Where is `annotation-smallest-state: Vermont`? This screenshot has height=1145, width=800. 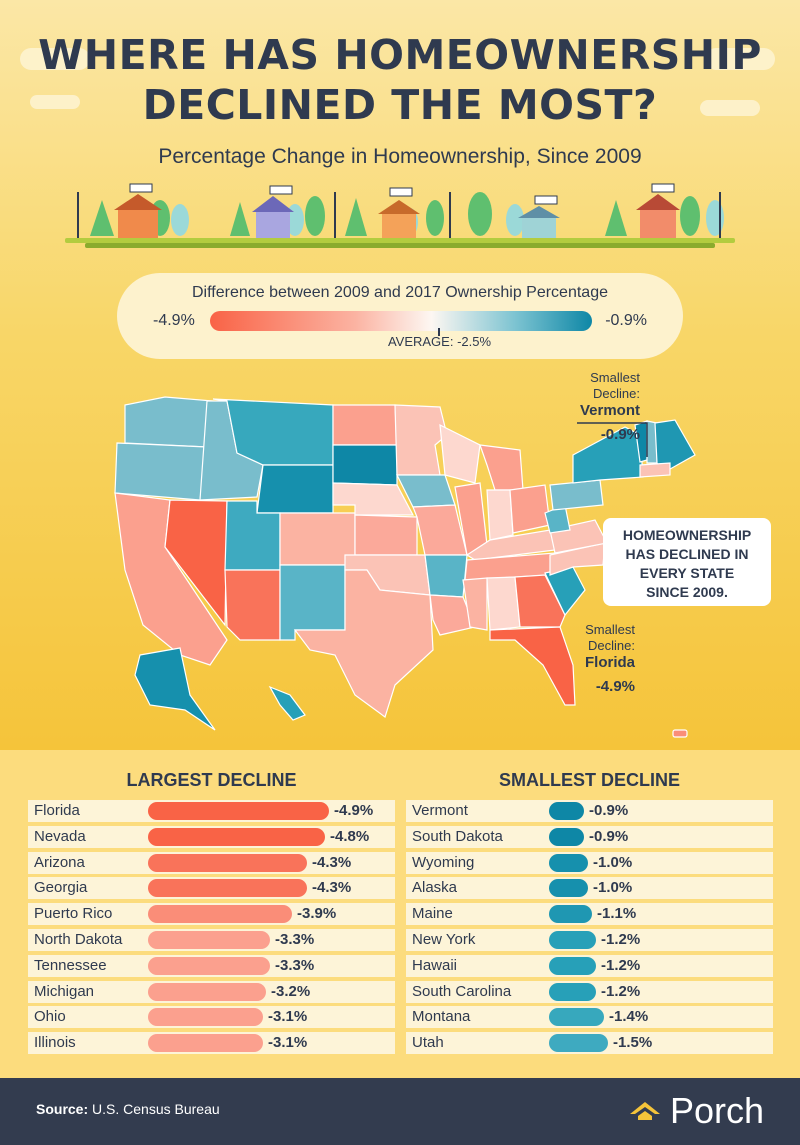
annotation-smallest-state: Vermont is located at coordinates (609, 410).